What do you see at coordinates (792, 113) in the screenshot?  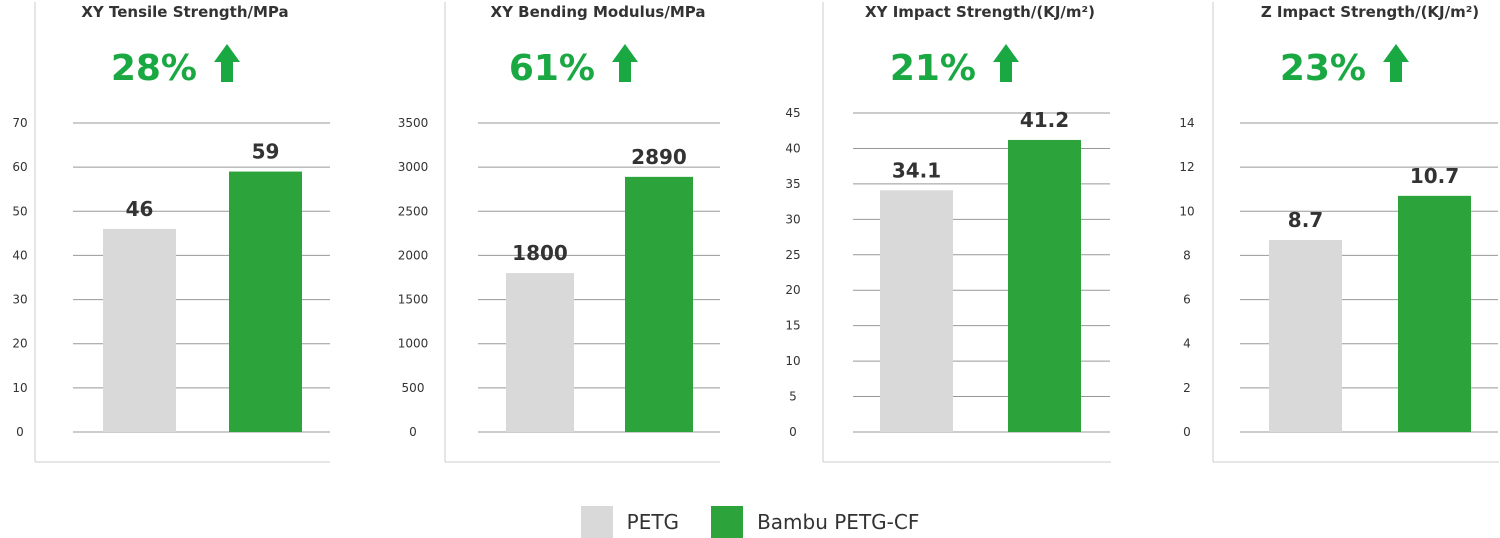 I see `y-tick-label: 45` at bounding box center [792, 113].